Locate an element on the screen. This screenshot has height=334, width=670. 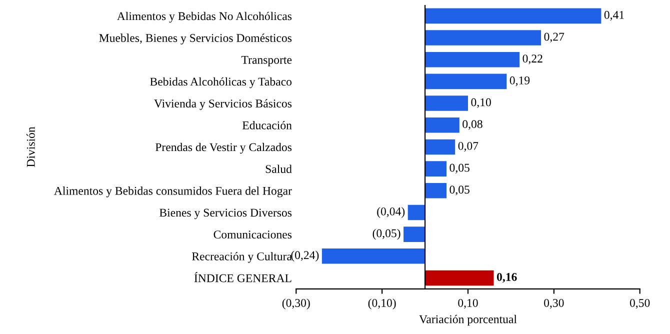
x-tick-label: 0,30 is located at coordinates (554, 303).